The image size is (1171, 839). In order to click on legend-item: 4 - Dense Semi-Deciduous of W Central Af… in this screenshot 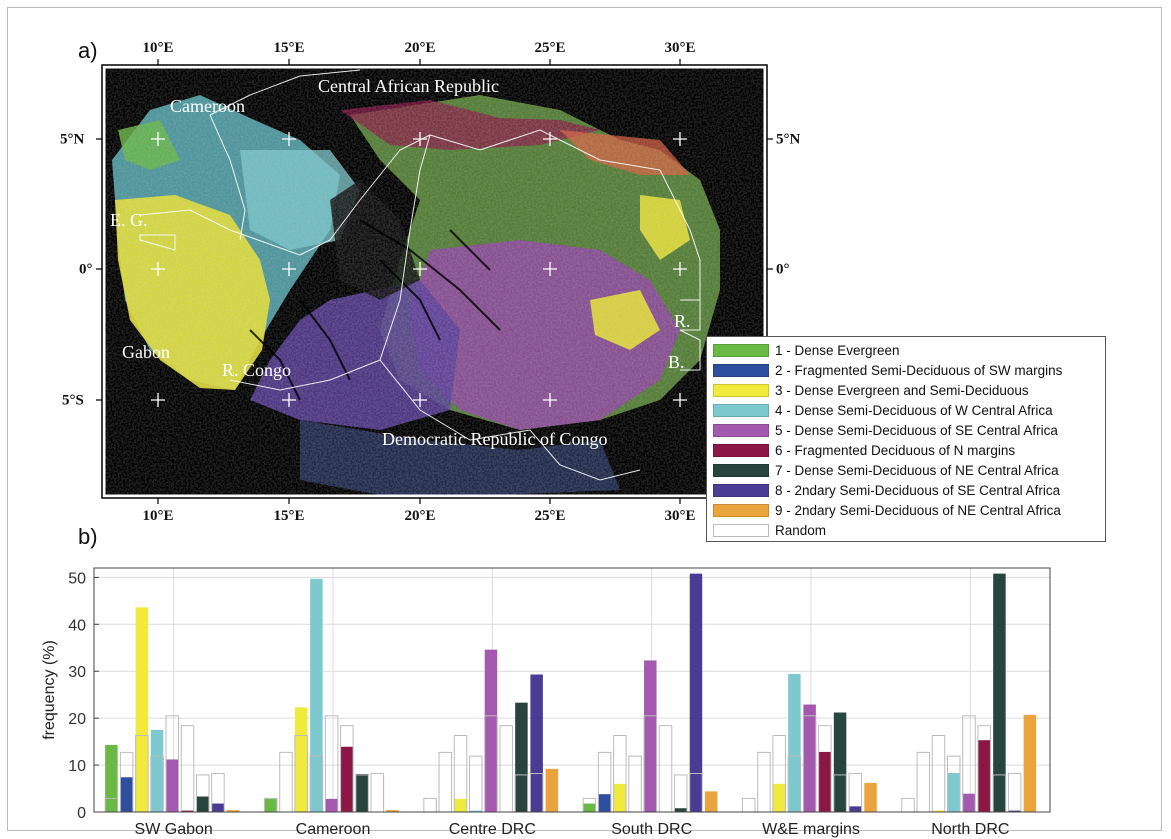, I will do `click(906, 410)`.